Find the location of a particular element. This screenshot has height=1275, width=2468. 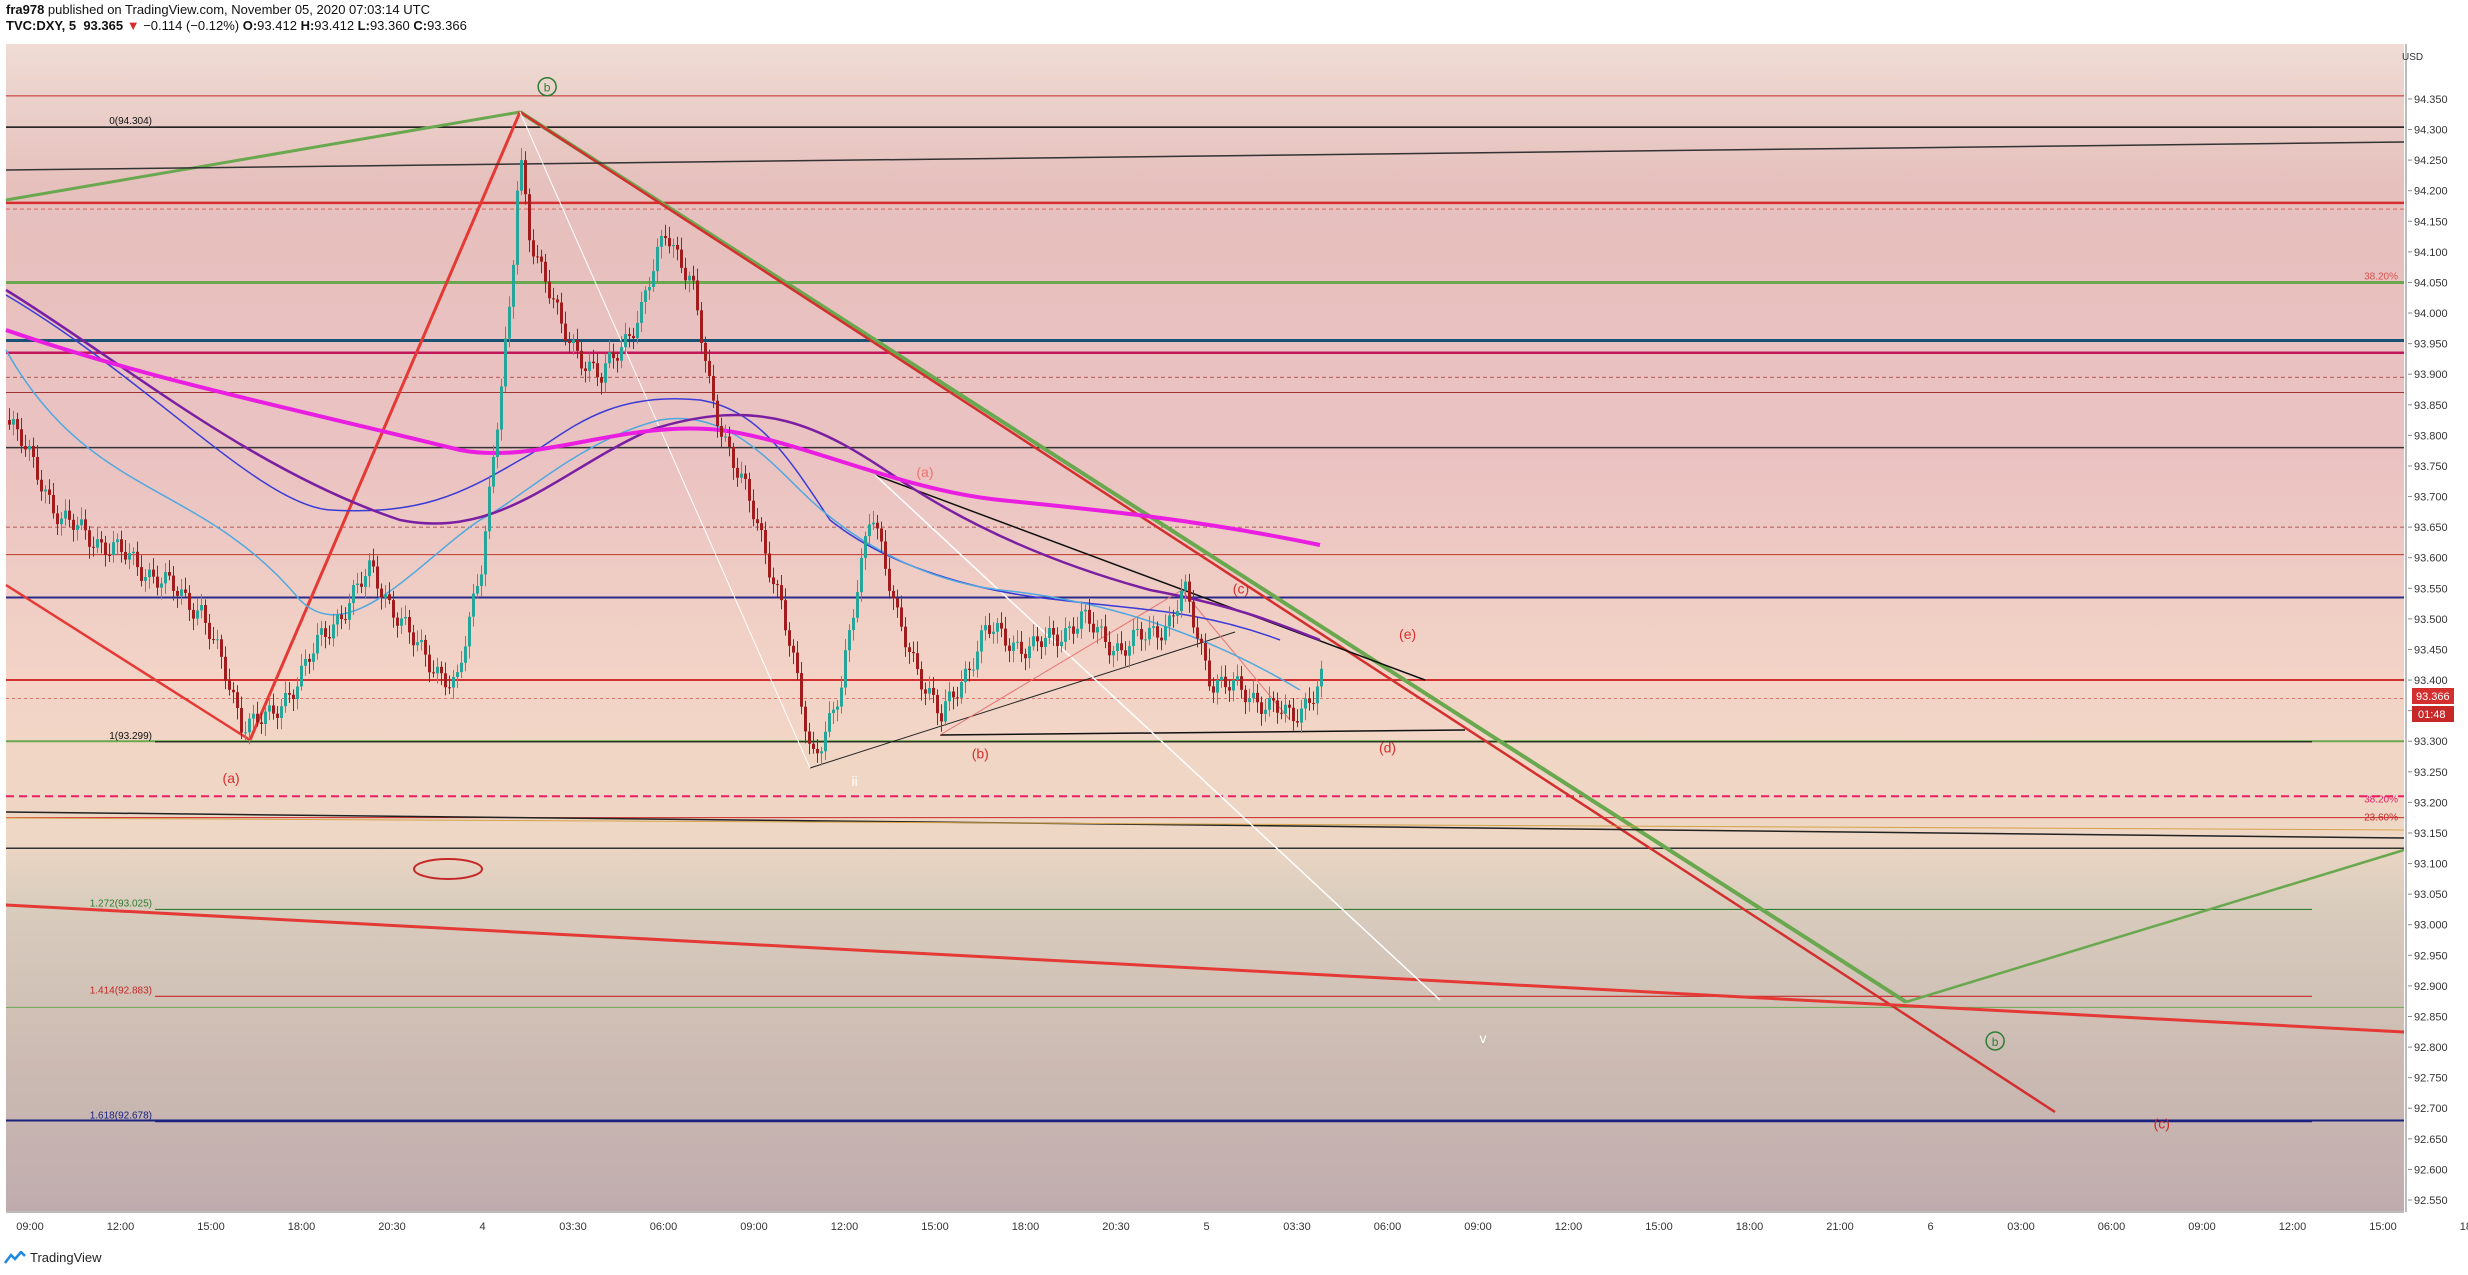

currency-label: USD is located at coordinates (2412, 57).